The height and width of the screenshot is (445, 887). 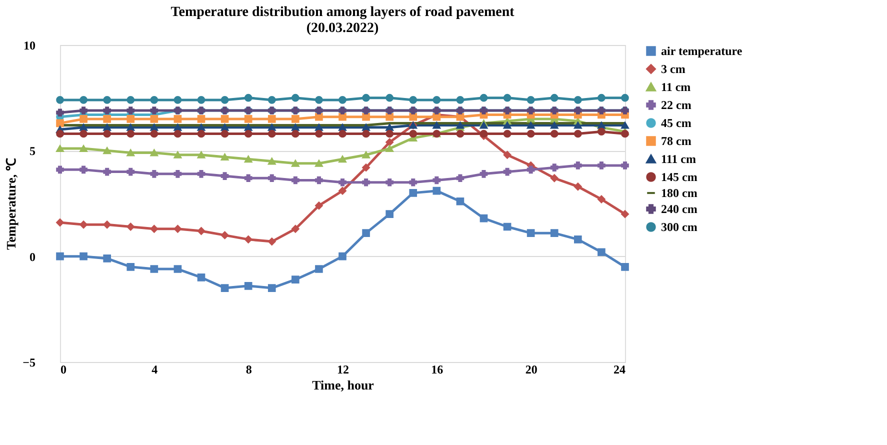 I want to click on x-tick-label: 24, so click(x=620, y=369).